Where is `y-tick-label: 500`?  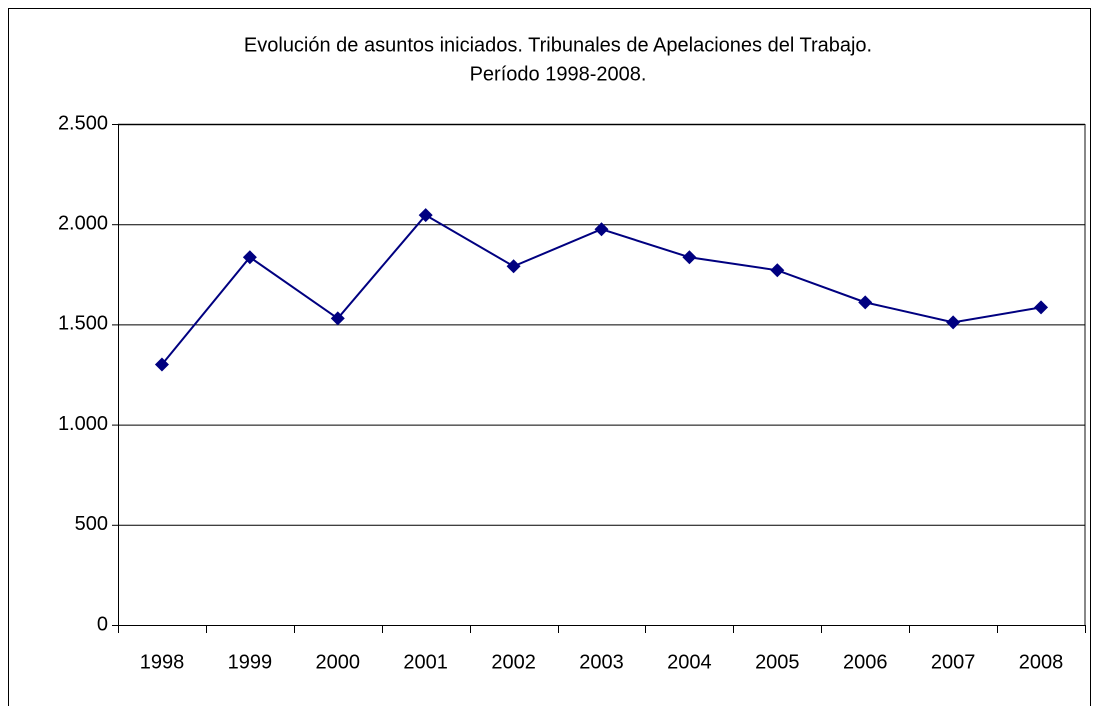 y-tick-label: 500 is located at coordinates (91, 524).